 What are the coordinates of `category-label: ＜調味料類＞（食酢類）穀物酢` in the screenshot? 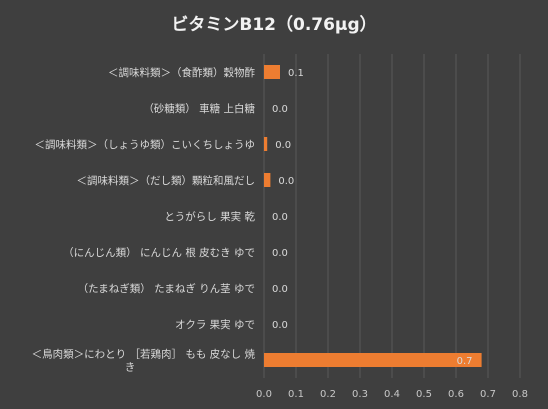 It's located at (181, 72).